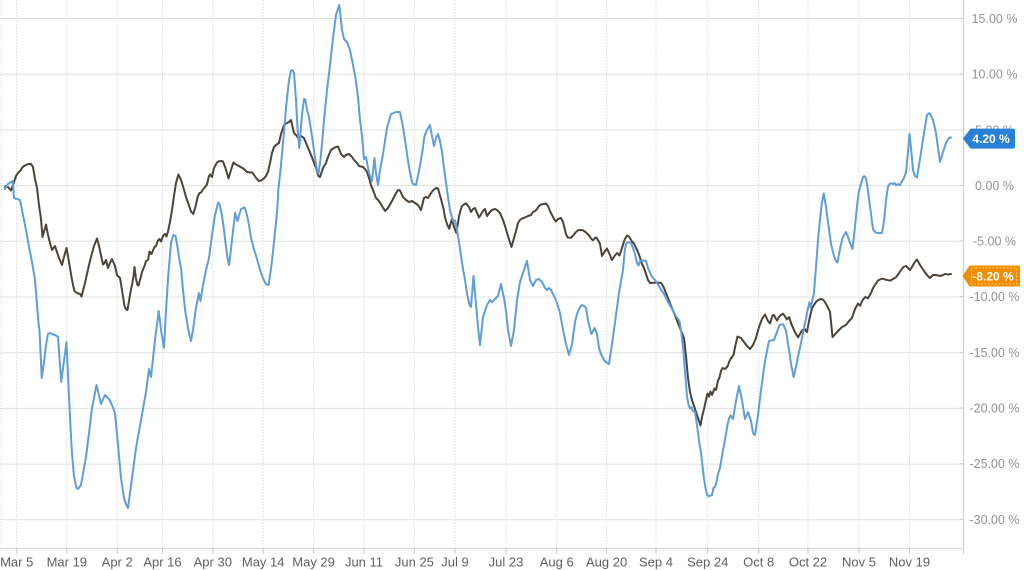 The height and width of the screenshot is (570, 1024). I want to click on svg-text: 4.20 %, so click(991, 139).